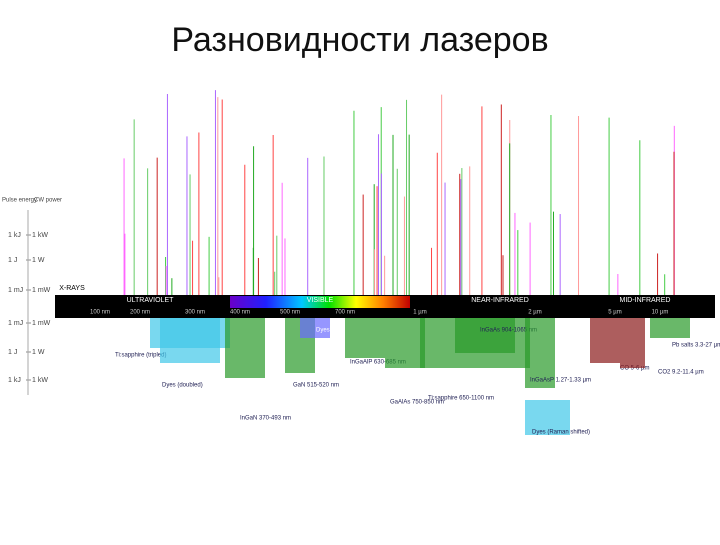  Describe the element at coordinates (417, 403) in the screenshot. I see `laser-label: GaAlAs 750-850 nm` at that location.